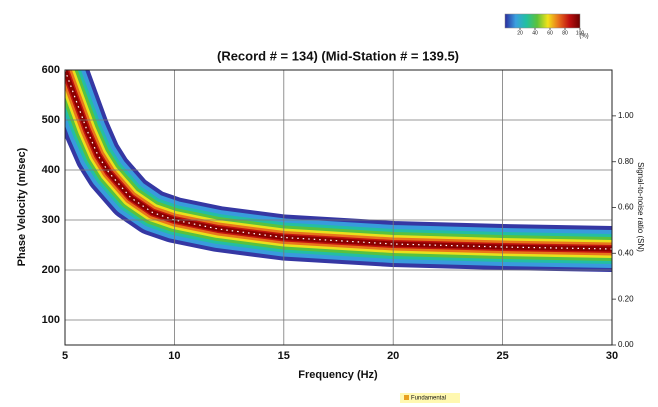  What do you see at coordinates (542, 21) in the screenshot?
I see `colorbar` at bounding box center [542, 21].